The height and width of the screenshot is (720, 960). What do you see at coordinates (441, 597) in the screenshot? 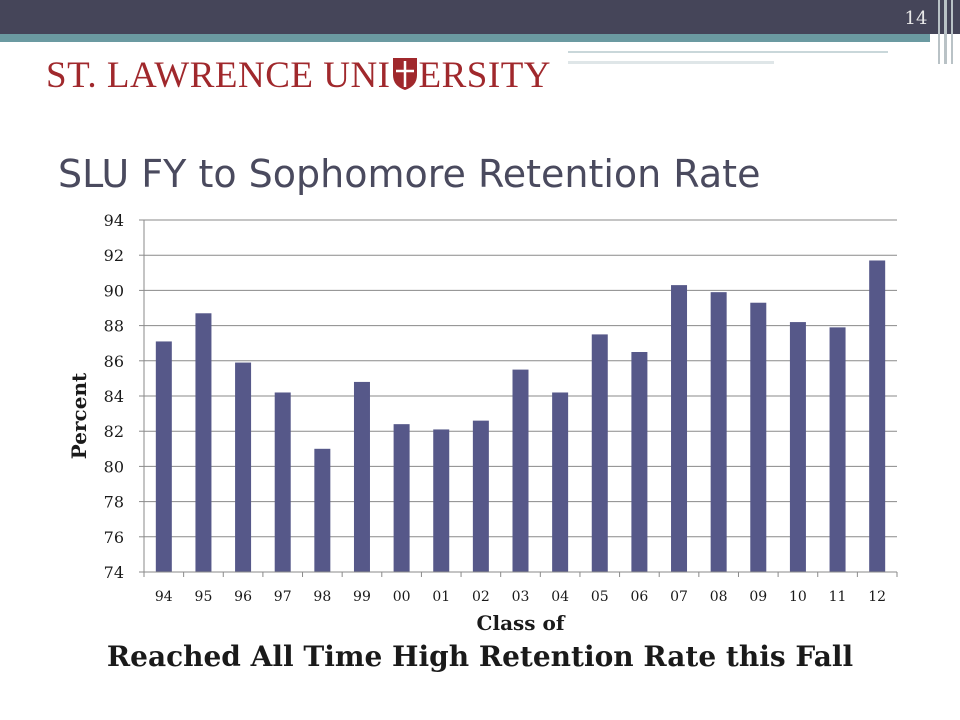
I see `x-tick-label: 01` at bounding box center [441, 597].